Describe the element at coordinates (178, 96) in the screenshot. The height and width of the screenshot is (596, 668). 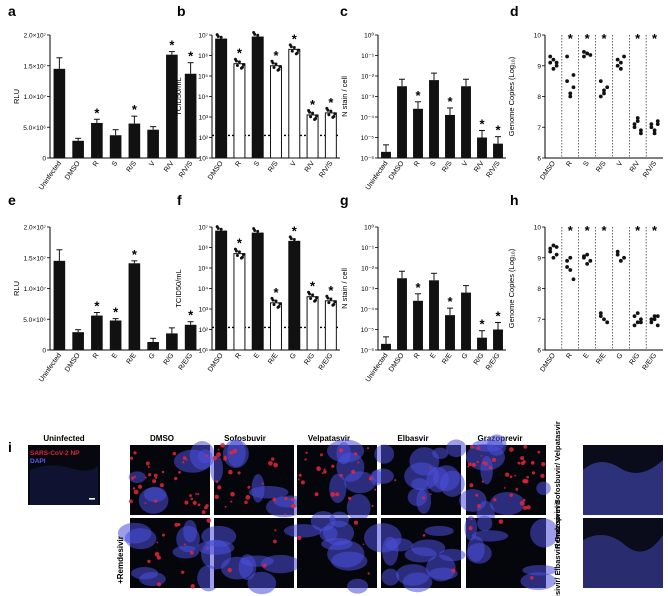
I see `y-axis-label-b: TCID50/mL` at that location.